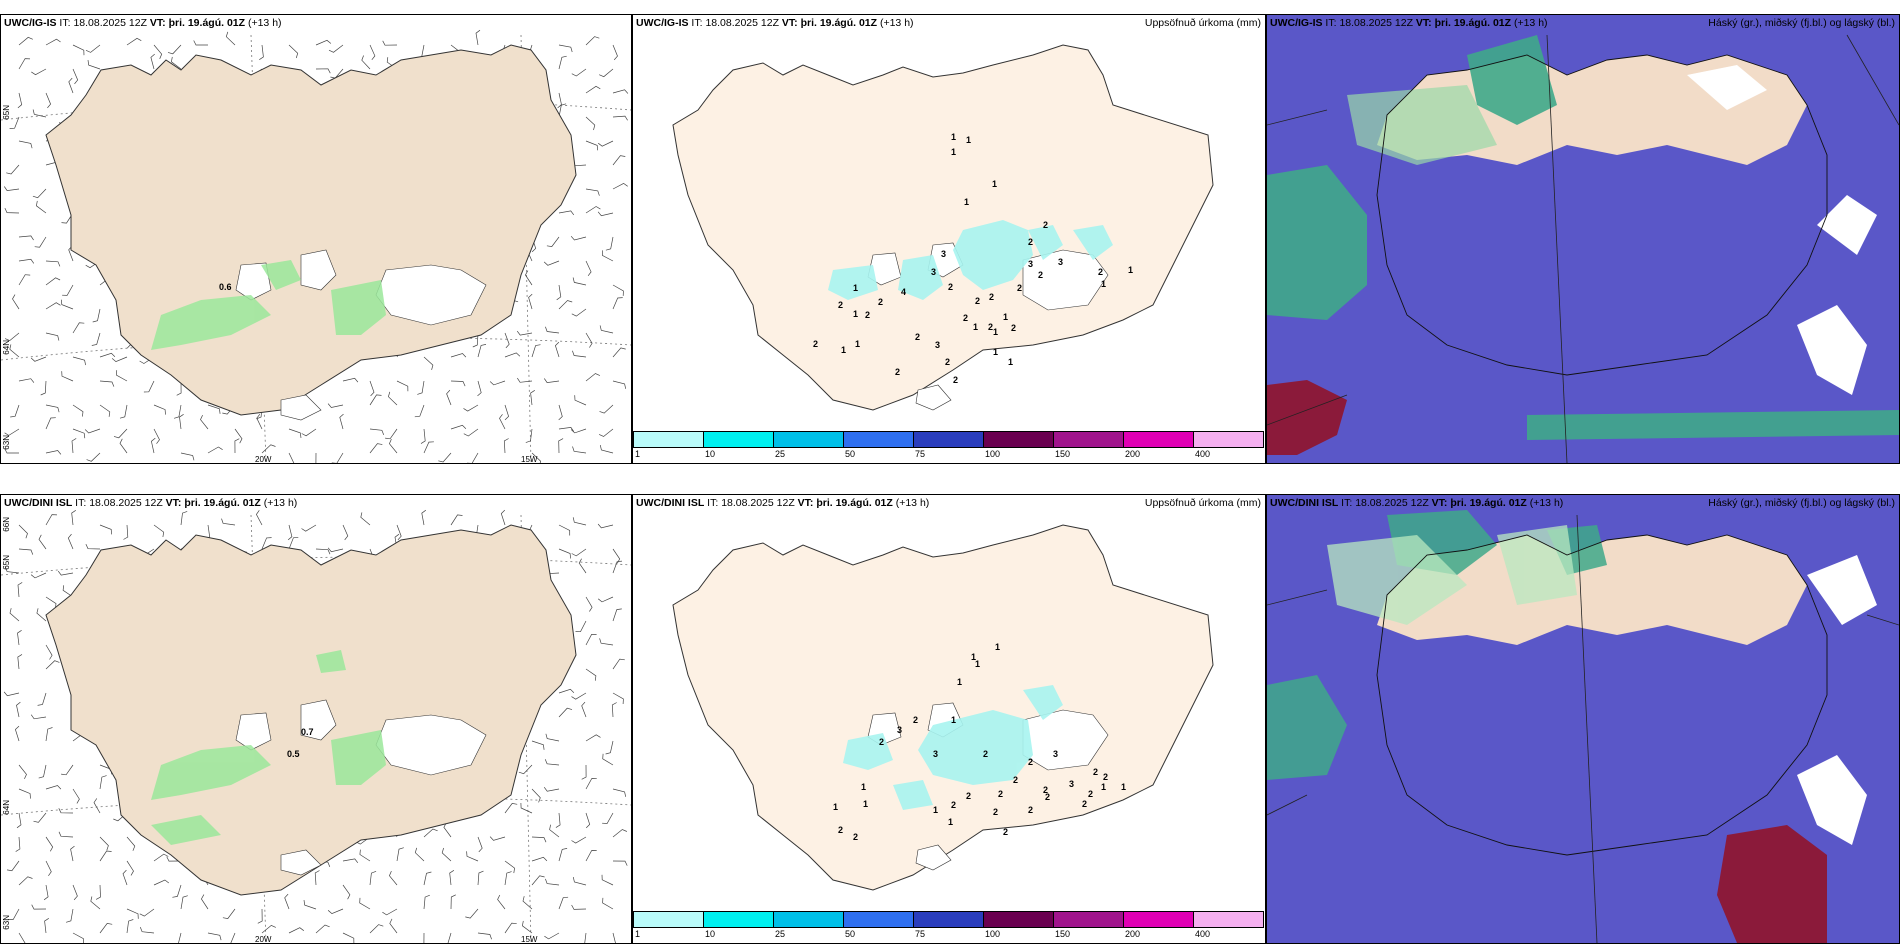 The height and width of the screenshot is (950, 1900). What do you see at coordinates (949, 927) in the screenshot?
I see `precip-colorbar: 1 10 25 50 75 100 150 200 400` at bounding box center [949, 927].